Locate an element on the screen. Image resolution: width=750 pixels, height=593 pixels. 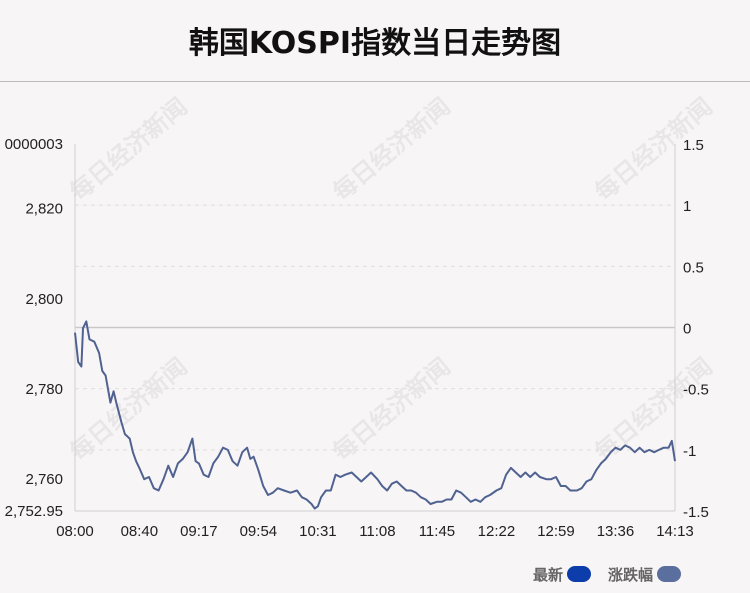
x-tick-label: 08:00 is located at coordinates (75, 531).